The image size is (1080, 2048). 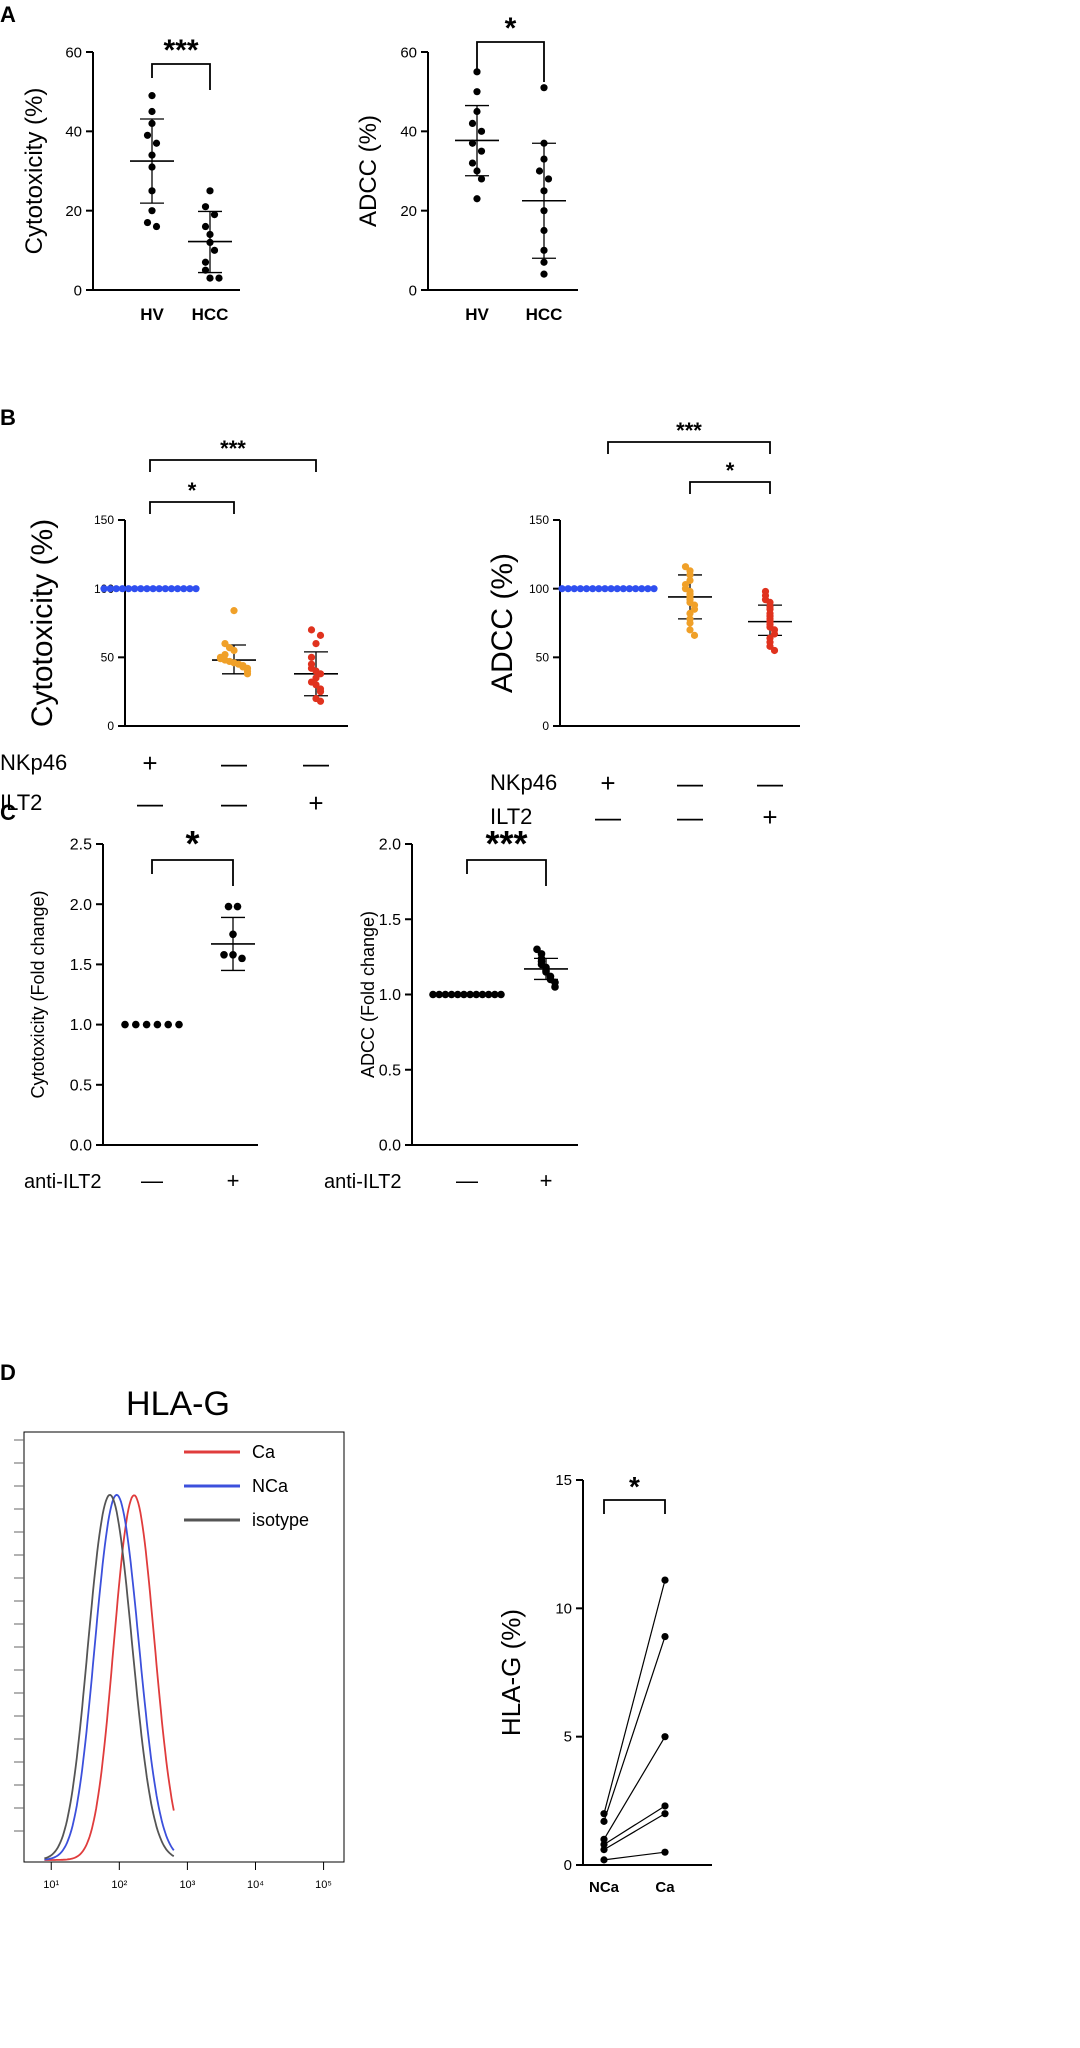 What do you see at coordinates (390, 1146) in the screenshot?
I see `y-tick-label: 0.0` at bounding box center [390, 1146].